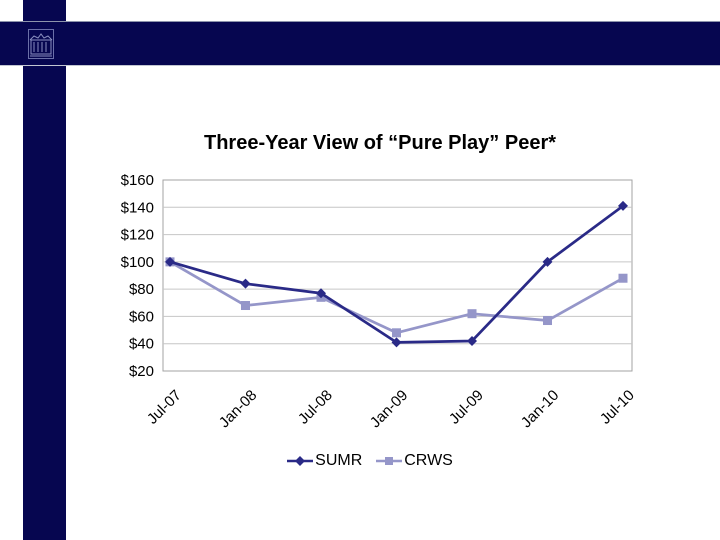 The image size is (720, 540). I want to click on svg-text: Jan-10, so click(540, 409).